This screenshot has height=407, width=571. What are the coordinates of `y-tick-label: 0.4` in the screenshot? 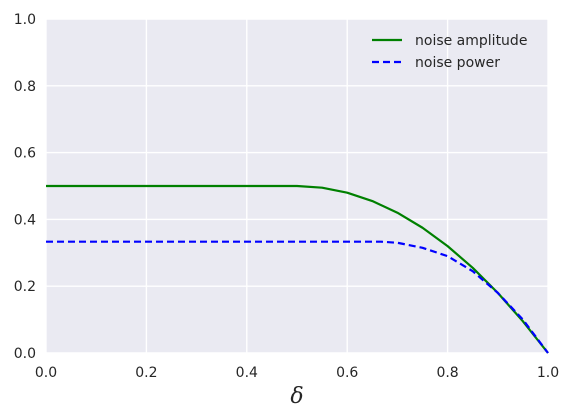 It's located at (25, 220).